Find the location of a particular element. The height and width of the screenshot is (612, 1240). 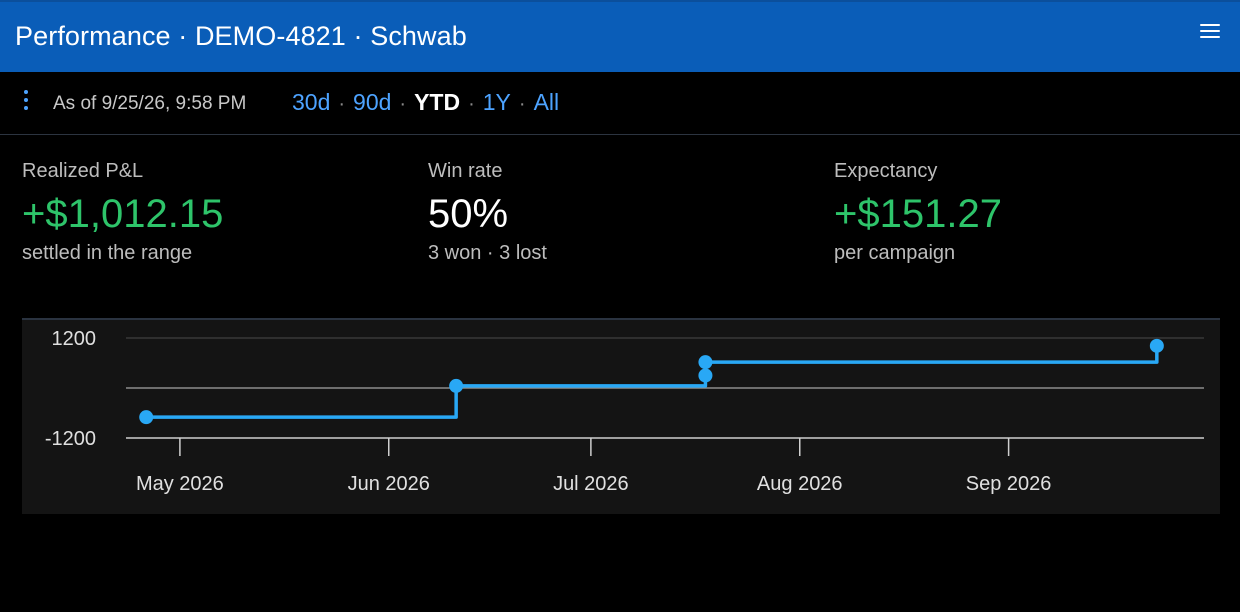

stat-expectancy: Expectancy +$151.27 per campaign is located at coordinates (918, 212).